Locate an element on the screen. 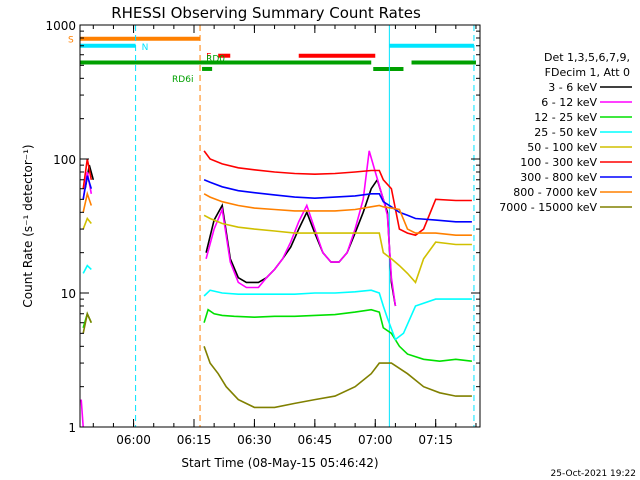 Image resolution: width=640 pixels, height=480 pixels. x-tick-label-0630: 06:30 is located at coordinates (254, 440).